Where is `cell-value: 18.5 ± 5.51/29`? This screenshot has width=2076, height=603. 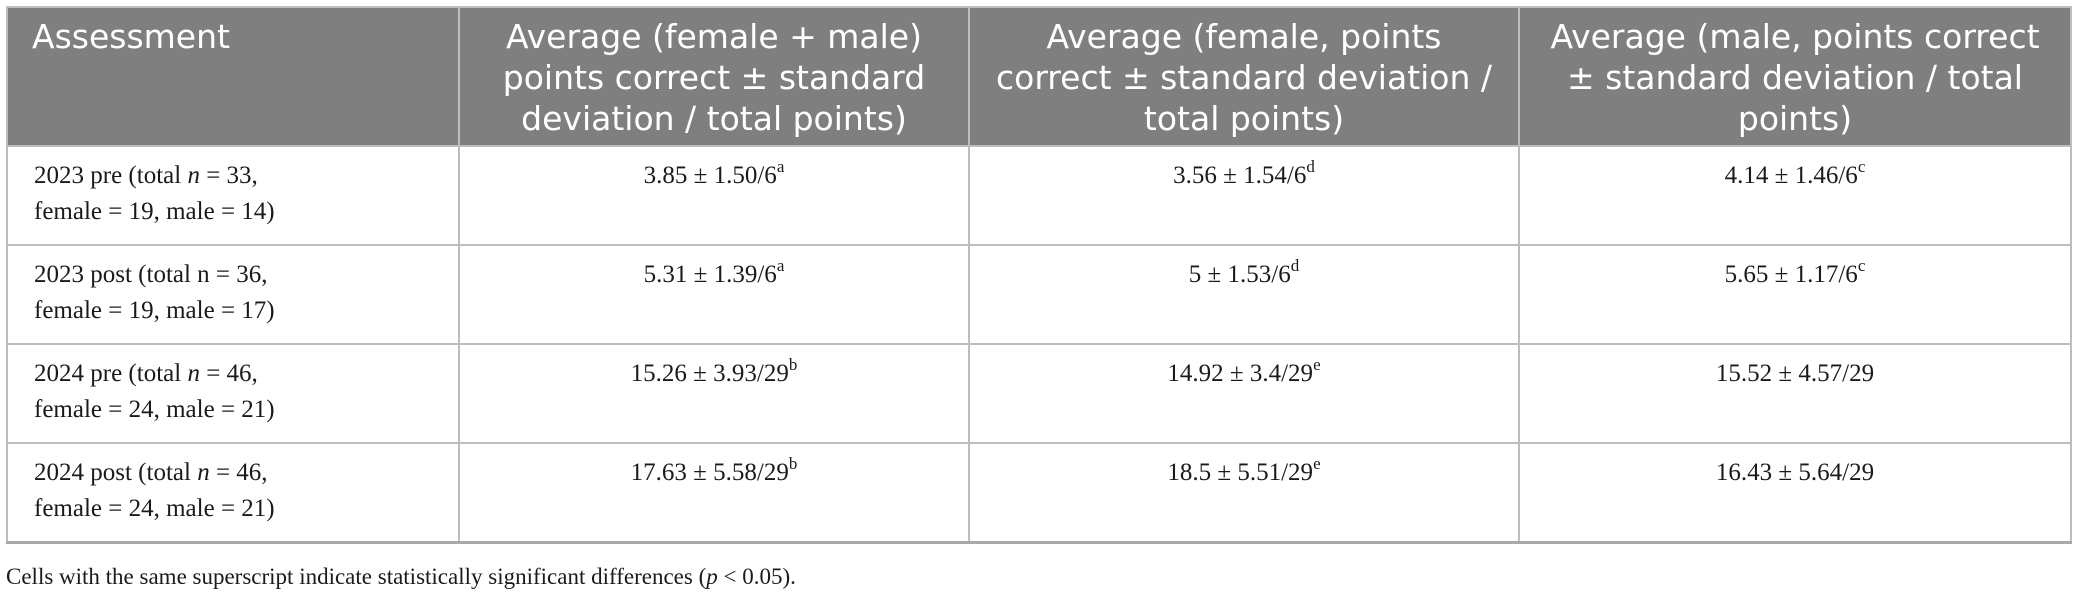
cell-value: 18.5 ± 5.51/29 is located at coordinates (1240, 472).